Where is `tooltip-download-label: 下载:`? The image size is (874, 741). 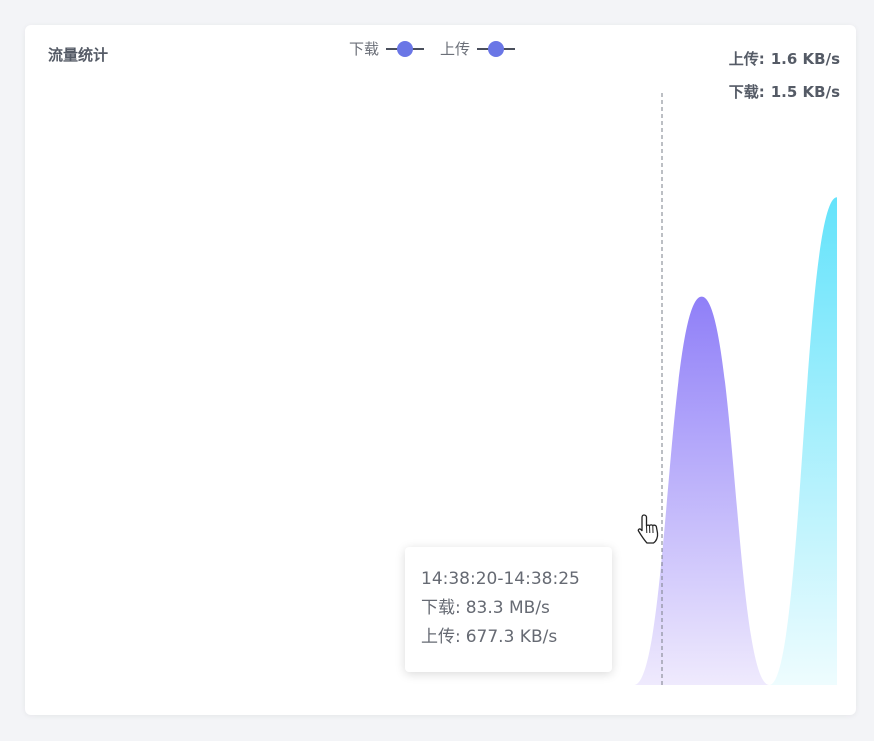 tooltip-download-label: 下载: is located at coordinates (441, 608).